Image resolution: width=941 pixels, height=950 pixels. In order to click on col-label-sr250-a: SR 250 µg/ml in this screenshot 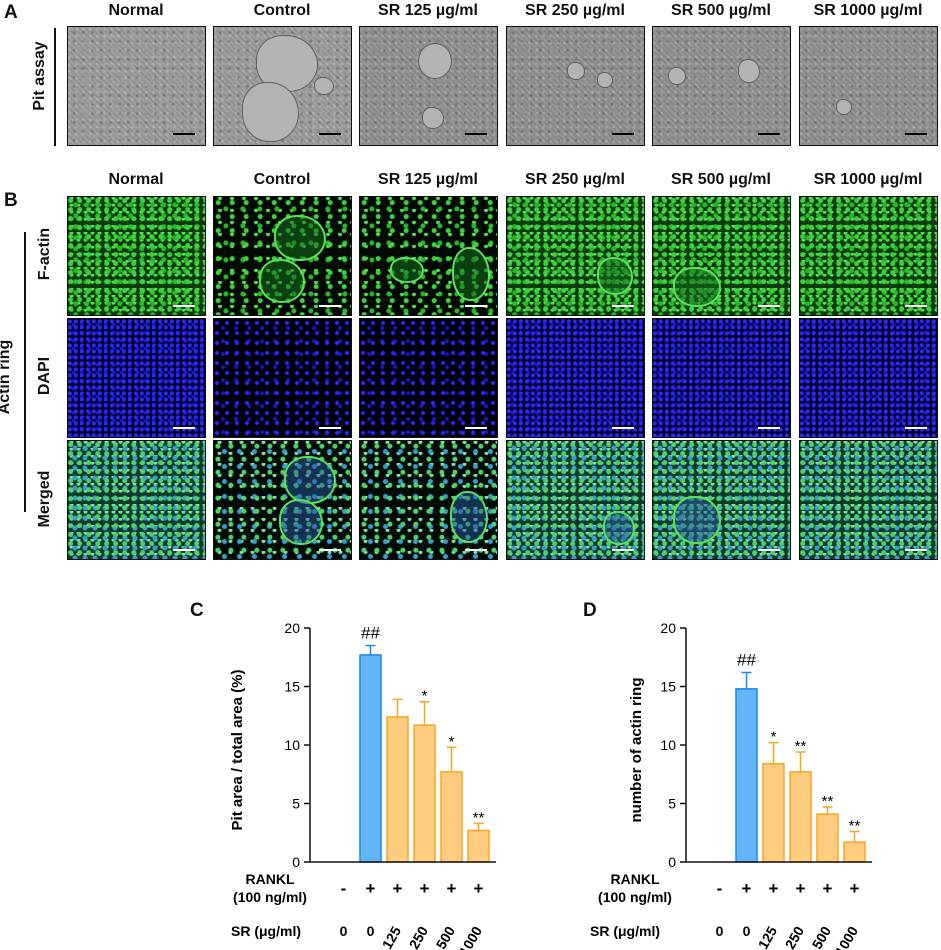, I will do `click(575, 10)`.